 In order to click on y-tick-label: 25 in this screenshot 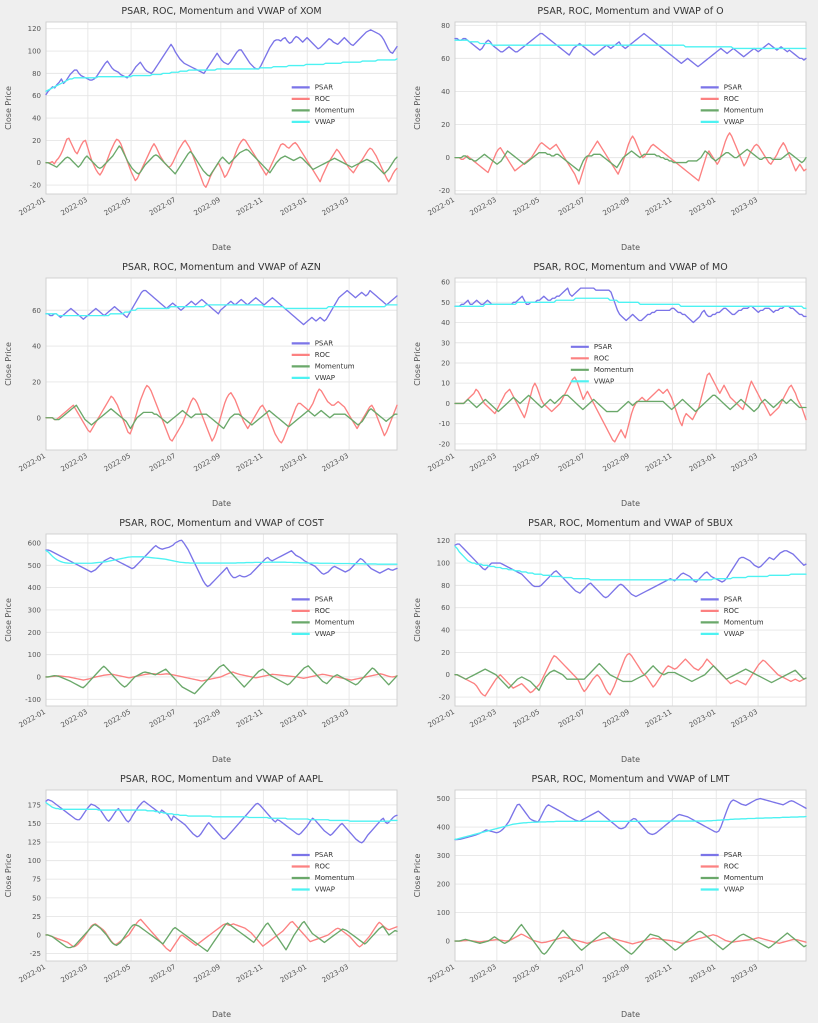, I will do `click(36, 917)`.